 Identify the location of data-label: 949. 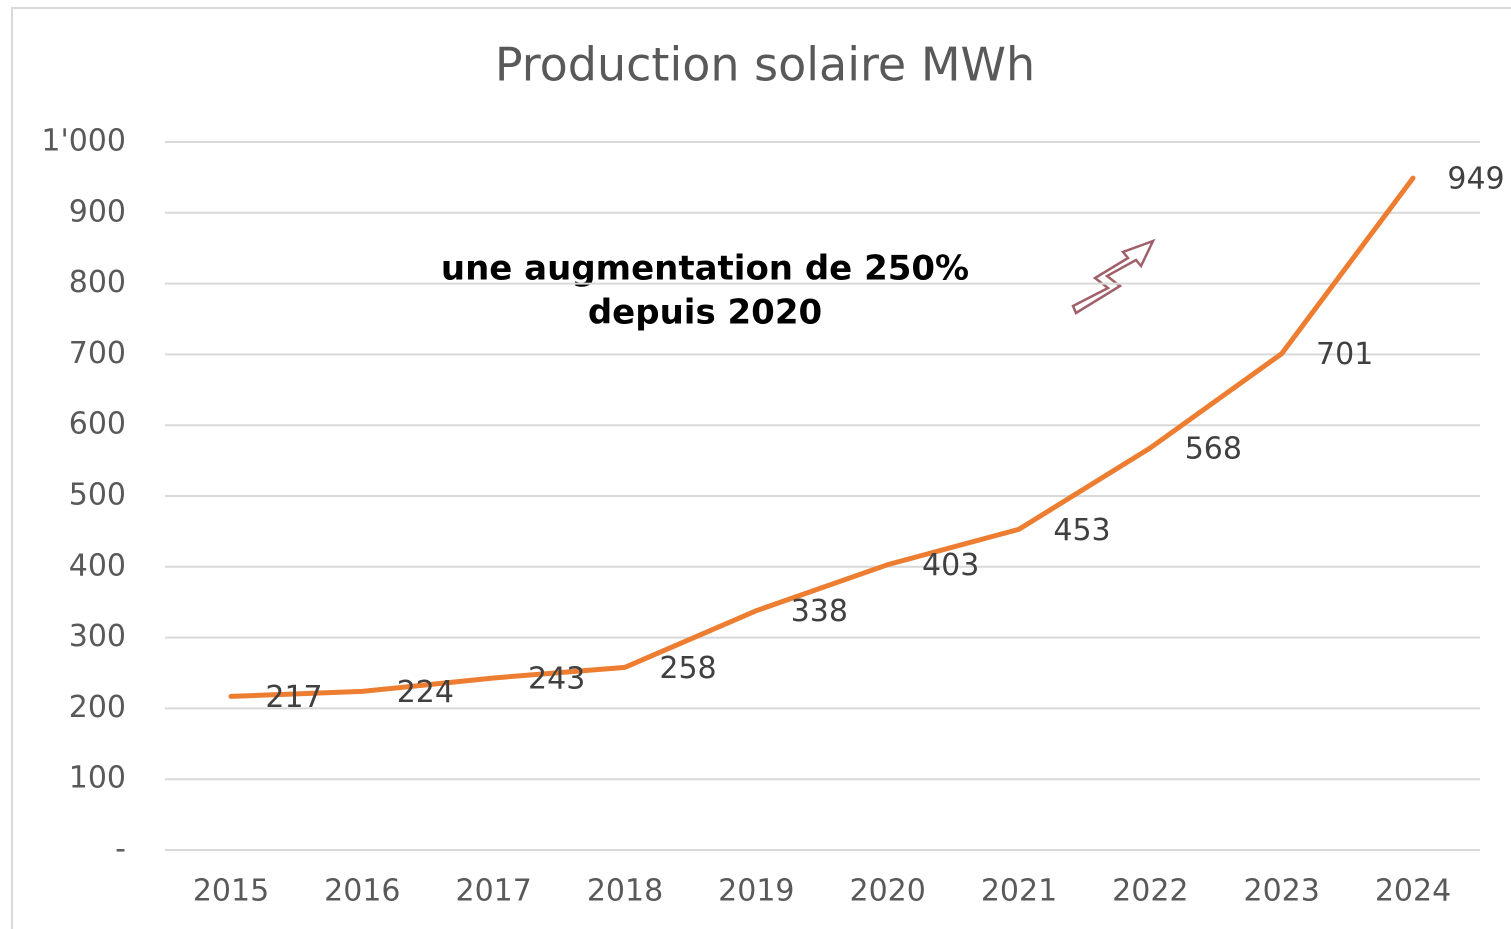
(1475, 179).